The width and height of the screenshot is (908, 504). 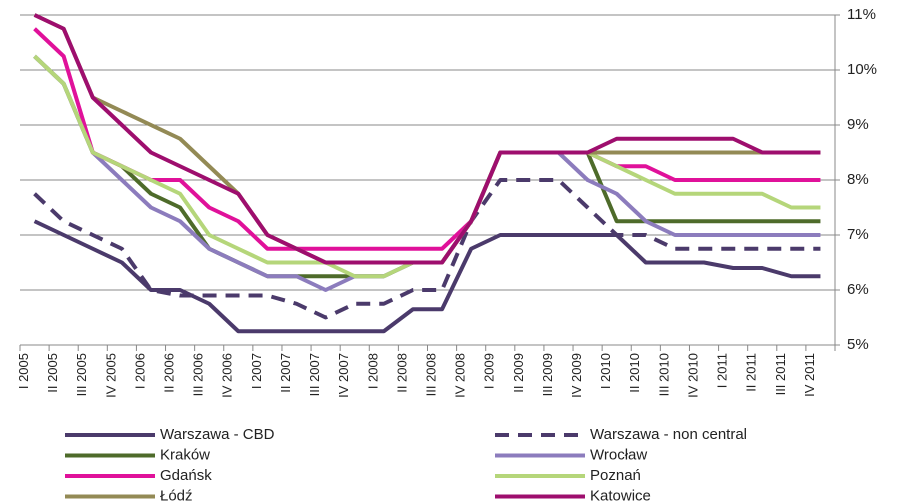 What do you see at coordinates (430, 374) in the screenshot?
I see `x-tick-label: III 2008` at bounding box center [430, 374].